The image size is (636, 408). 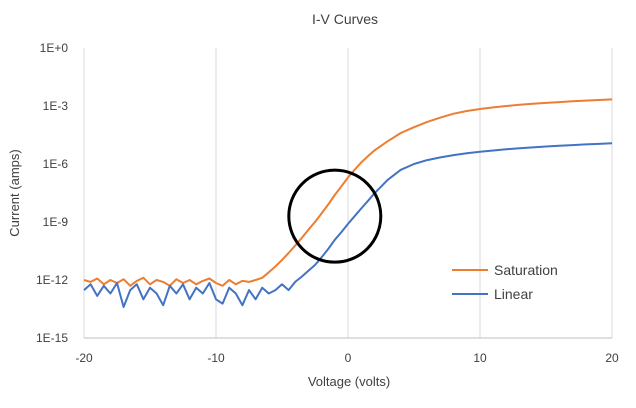 I want to click on x-tick-labels: -20 -10 0 10 20, so click(x=347, y=358).